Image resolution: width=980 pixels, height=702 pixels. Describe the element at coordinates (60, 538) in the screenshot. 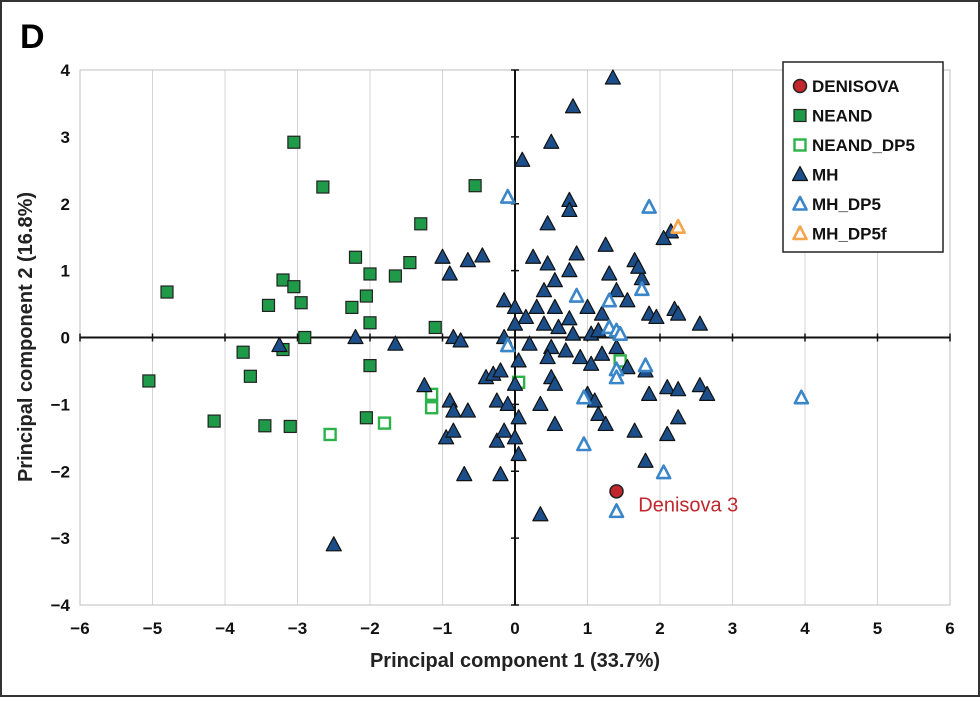

I see `y-tick-label: −3` at that location.